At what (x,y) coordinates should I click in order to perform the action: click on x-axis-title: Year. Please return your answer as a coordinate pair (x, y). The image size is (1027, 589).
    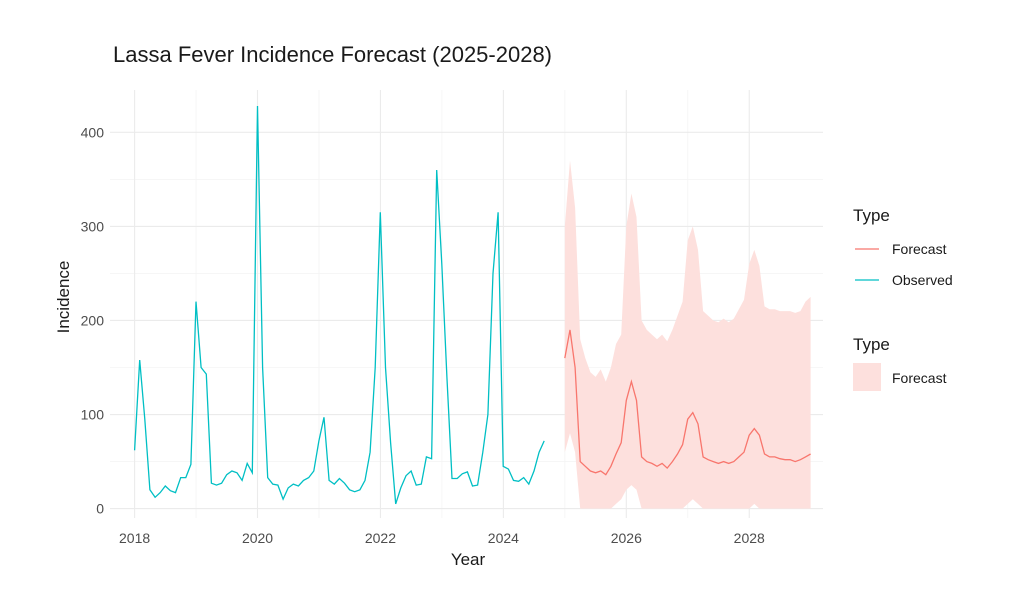
    Looking at the image, I should click on (468, 559).